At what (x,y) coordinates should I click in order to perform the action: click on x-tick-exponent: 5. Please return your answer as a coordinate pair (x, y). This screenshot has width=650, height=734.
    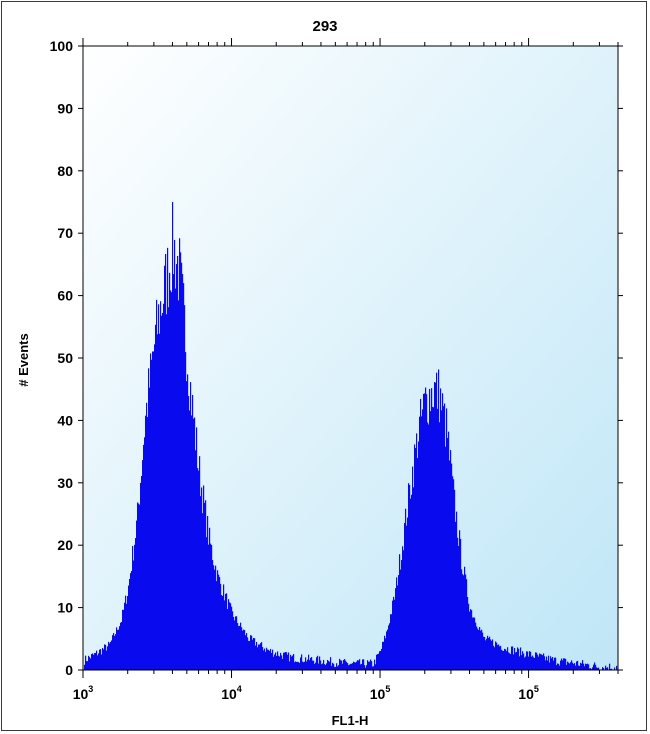
    Looking at the image, I should click on (536, 689).